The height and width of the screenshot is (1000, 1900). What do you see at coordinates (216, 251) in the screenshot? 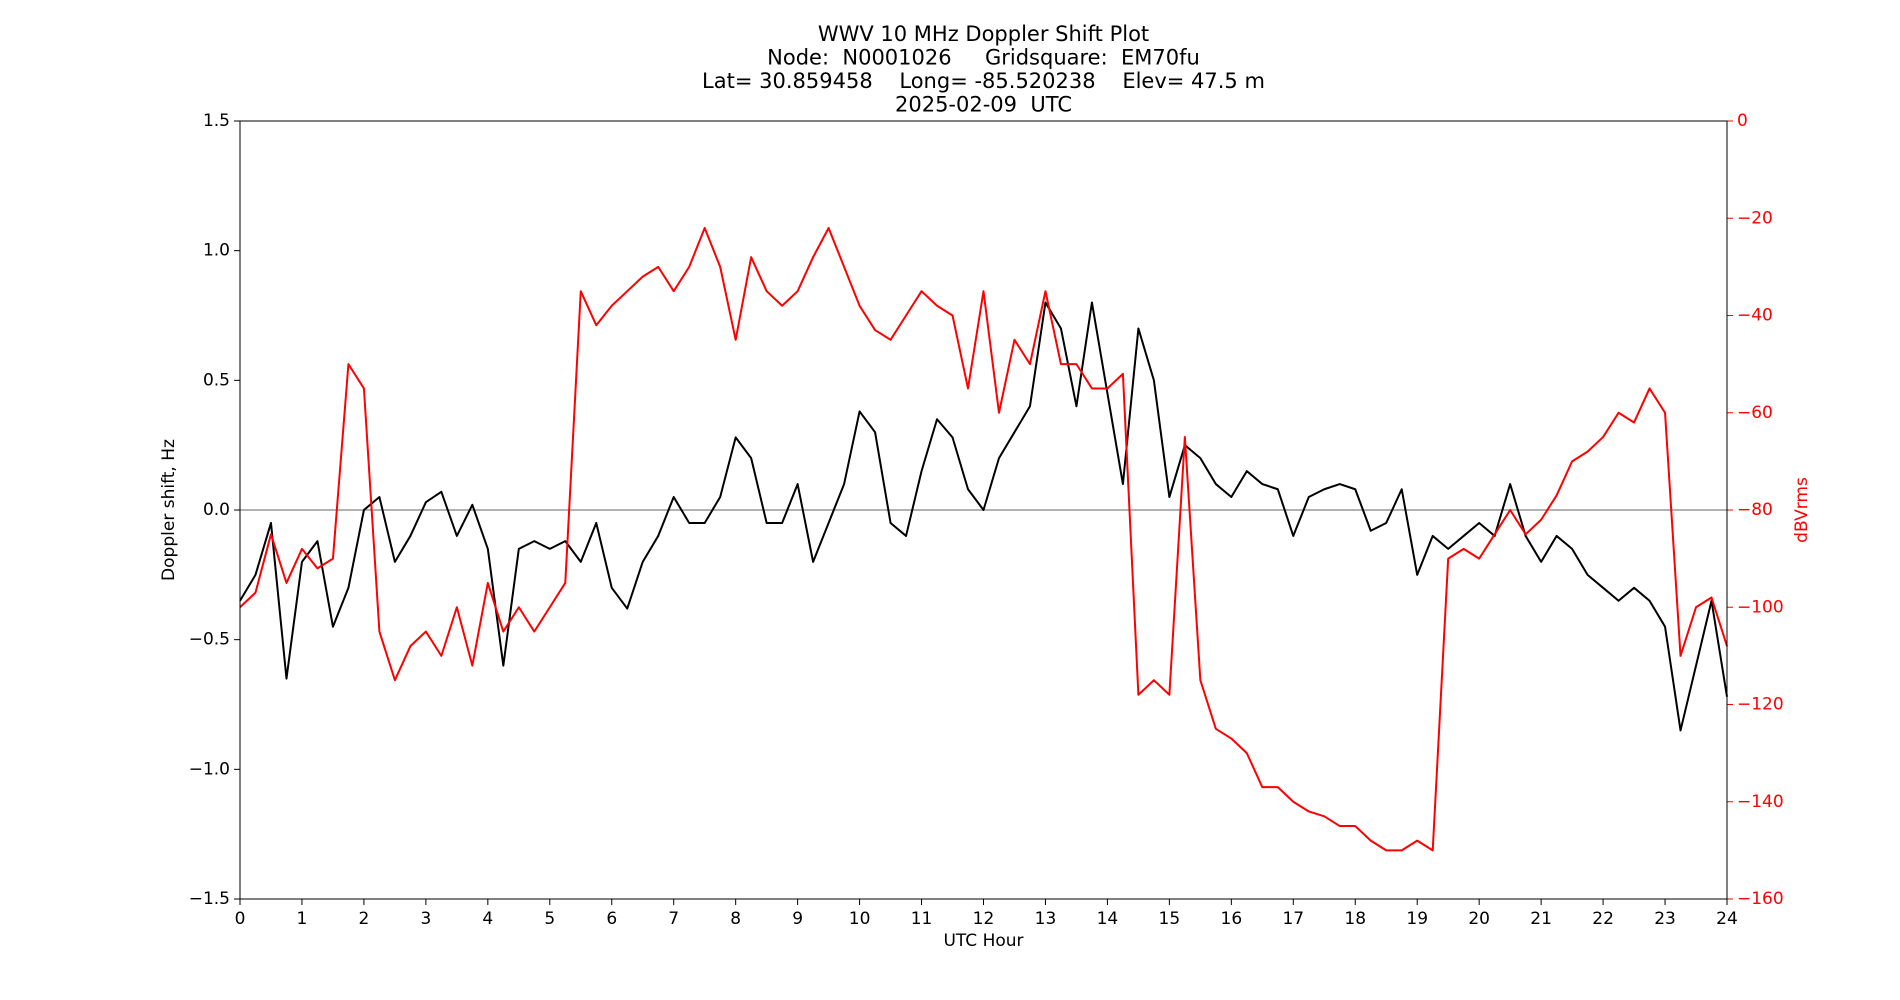
I see `y-tick-label: 1.0` at bounding box center [216, 251].